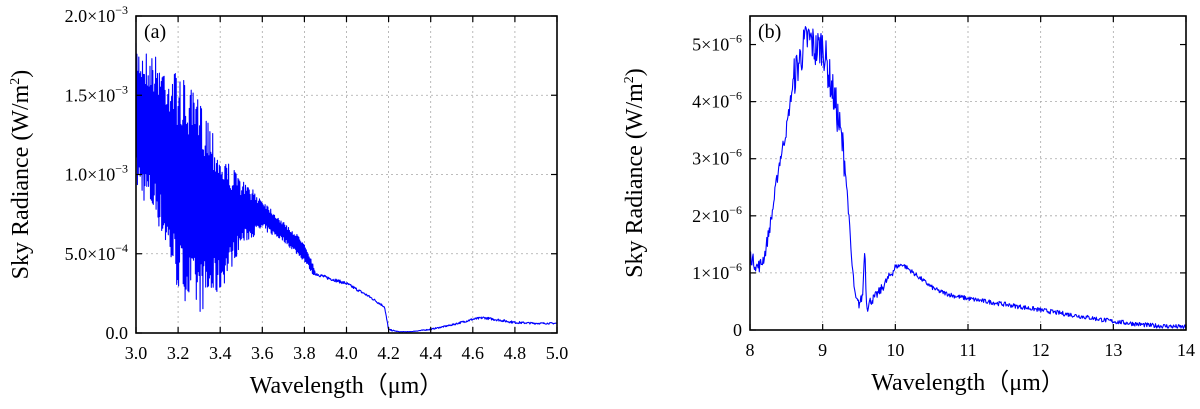 This screenshot has width=1200, height=409. What do you see at coordinates (430, 353) in the screenshot?
I see `x-tick-label: 4.4` at bounding box center [430, 353].